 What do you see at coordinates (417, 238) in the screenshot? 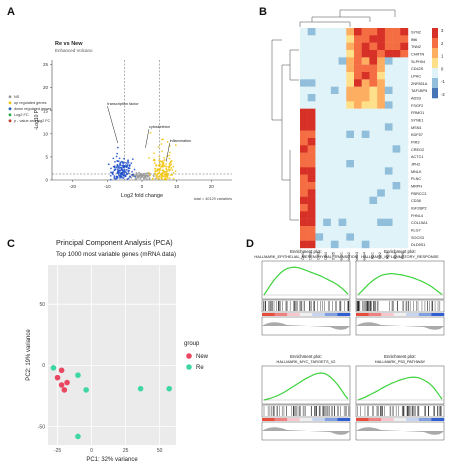
I see `heatmap-row-label: SOCS3` at bounding box center [417, 238].